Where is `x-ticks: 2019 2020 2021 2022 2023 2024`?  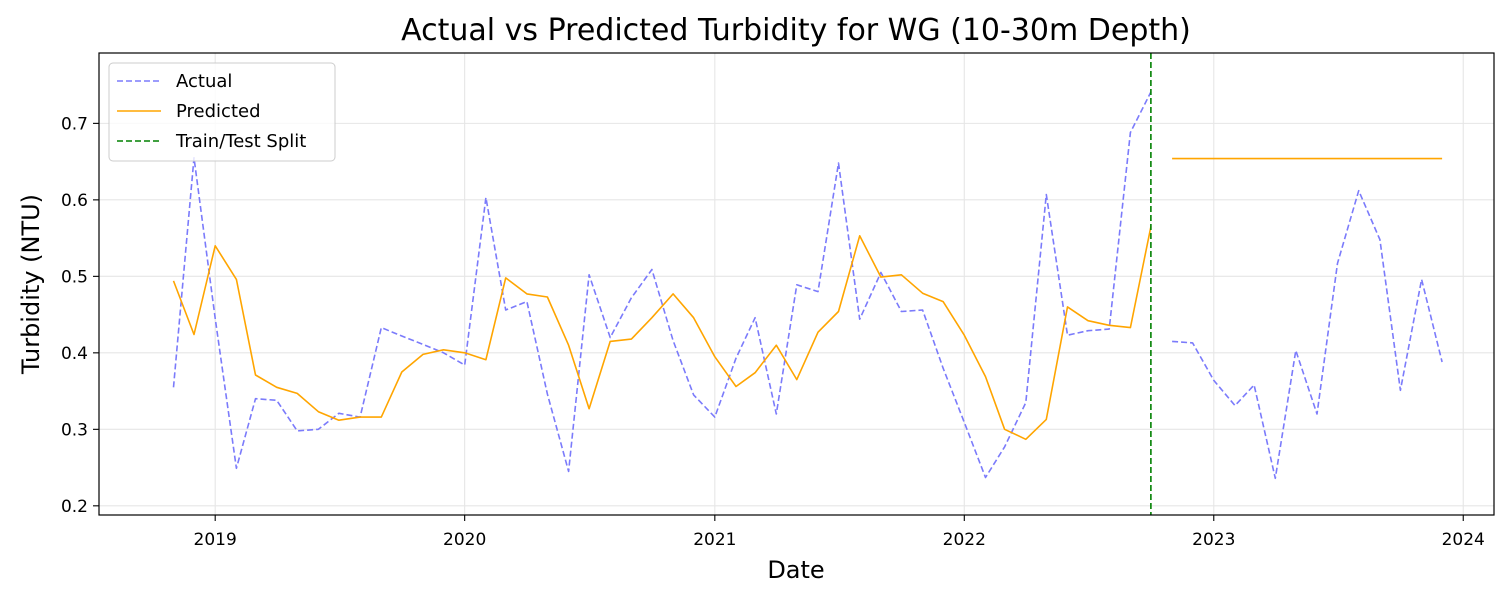 x-ticks: 2019 2020 2021 2022 2023 2024 is located at coordinates (839, 532).